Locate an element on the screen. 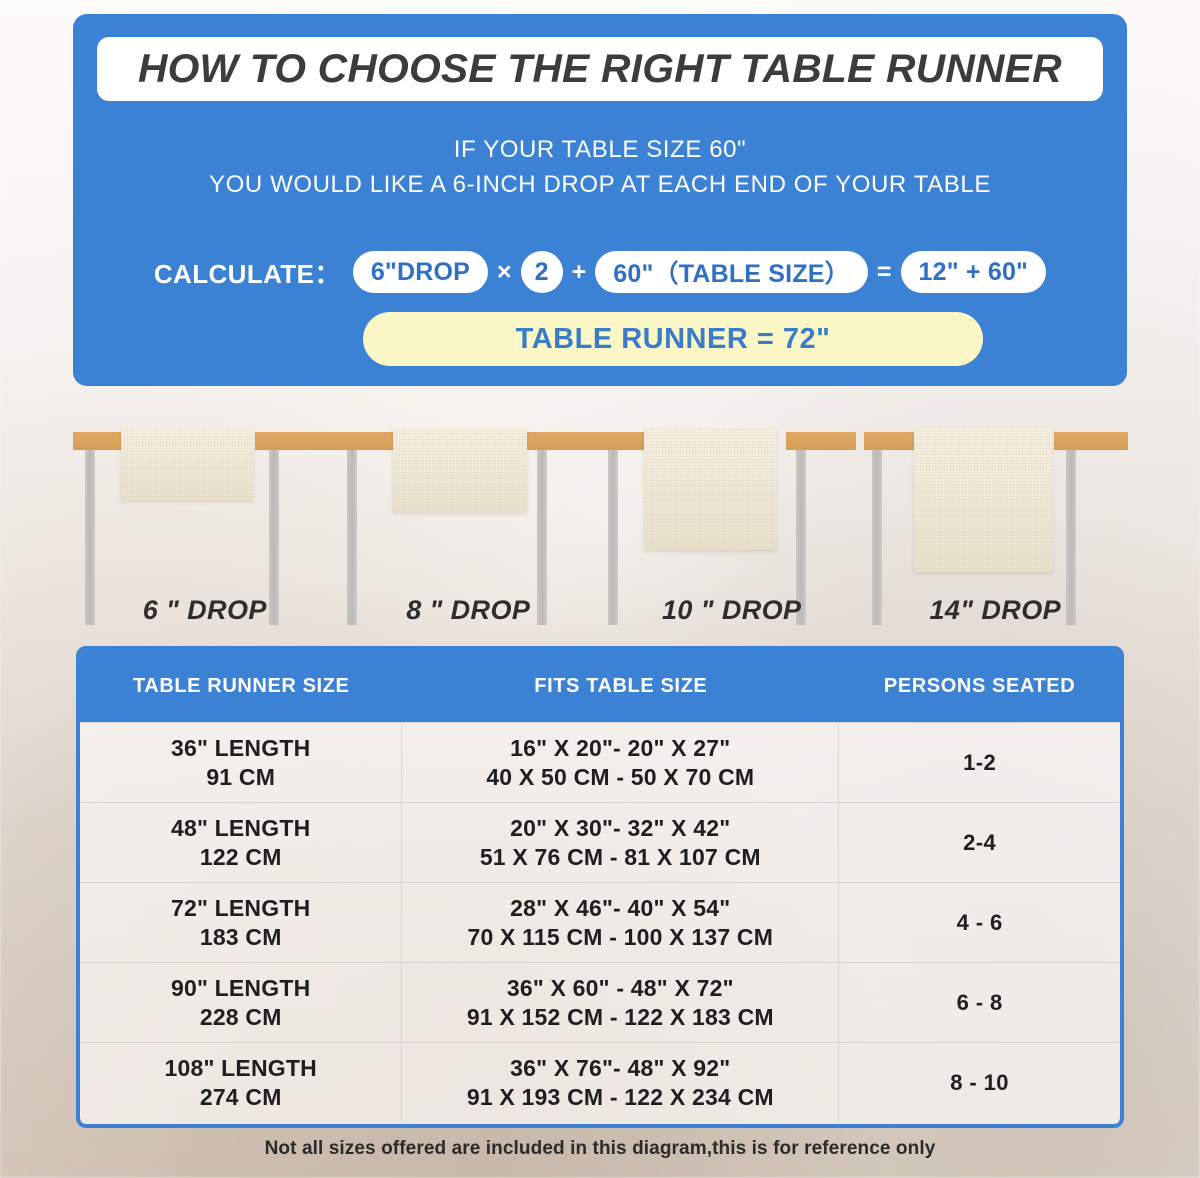 Image resolution: width=1200 pixels, height=1178 pixels. drop-label: 10 " DROP is located at coordinates (732, 610).